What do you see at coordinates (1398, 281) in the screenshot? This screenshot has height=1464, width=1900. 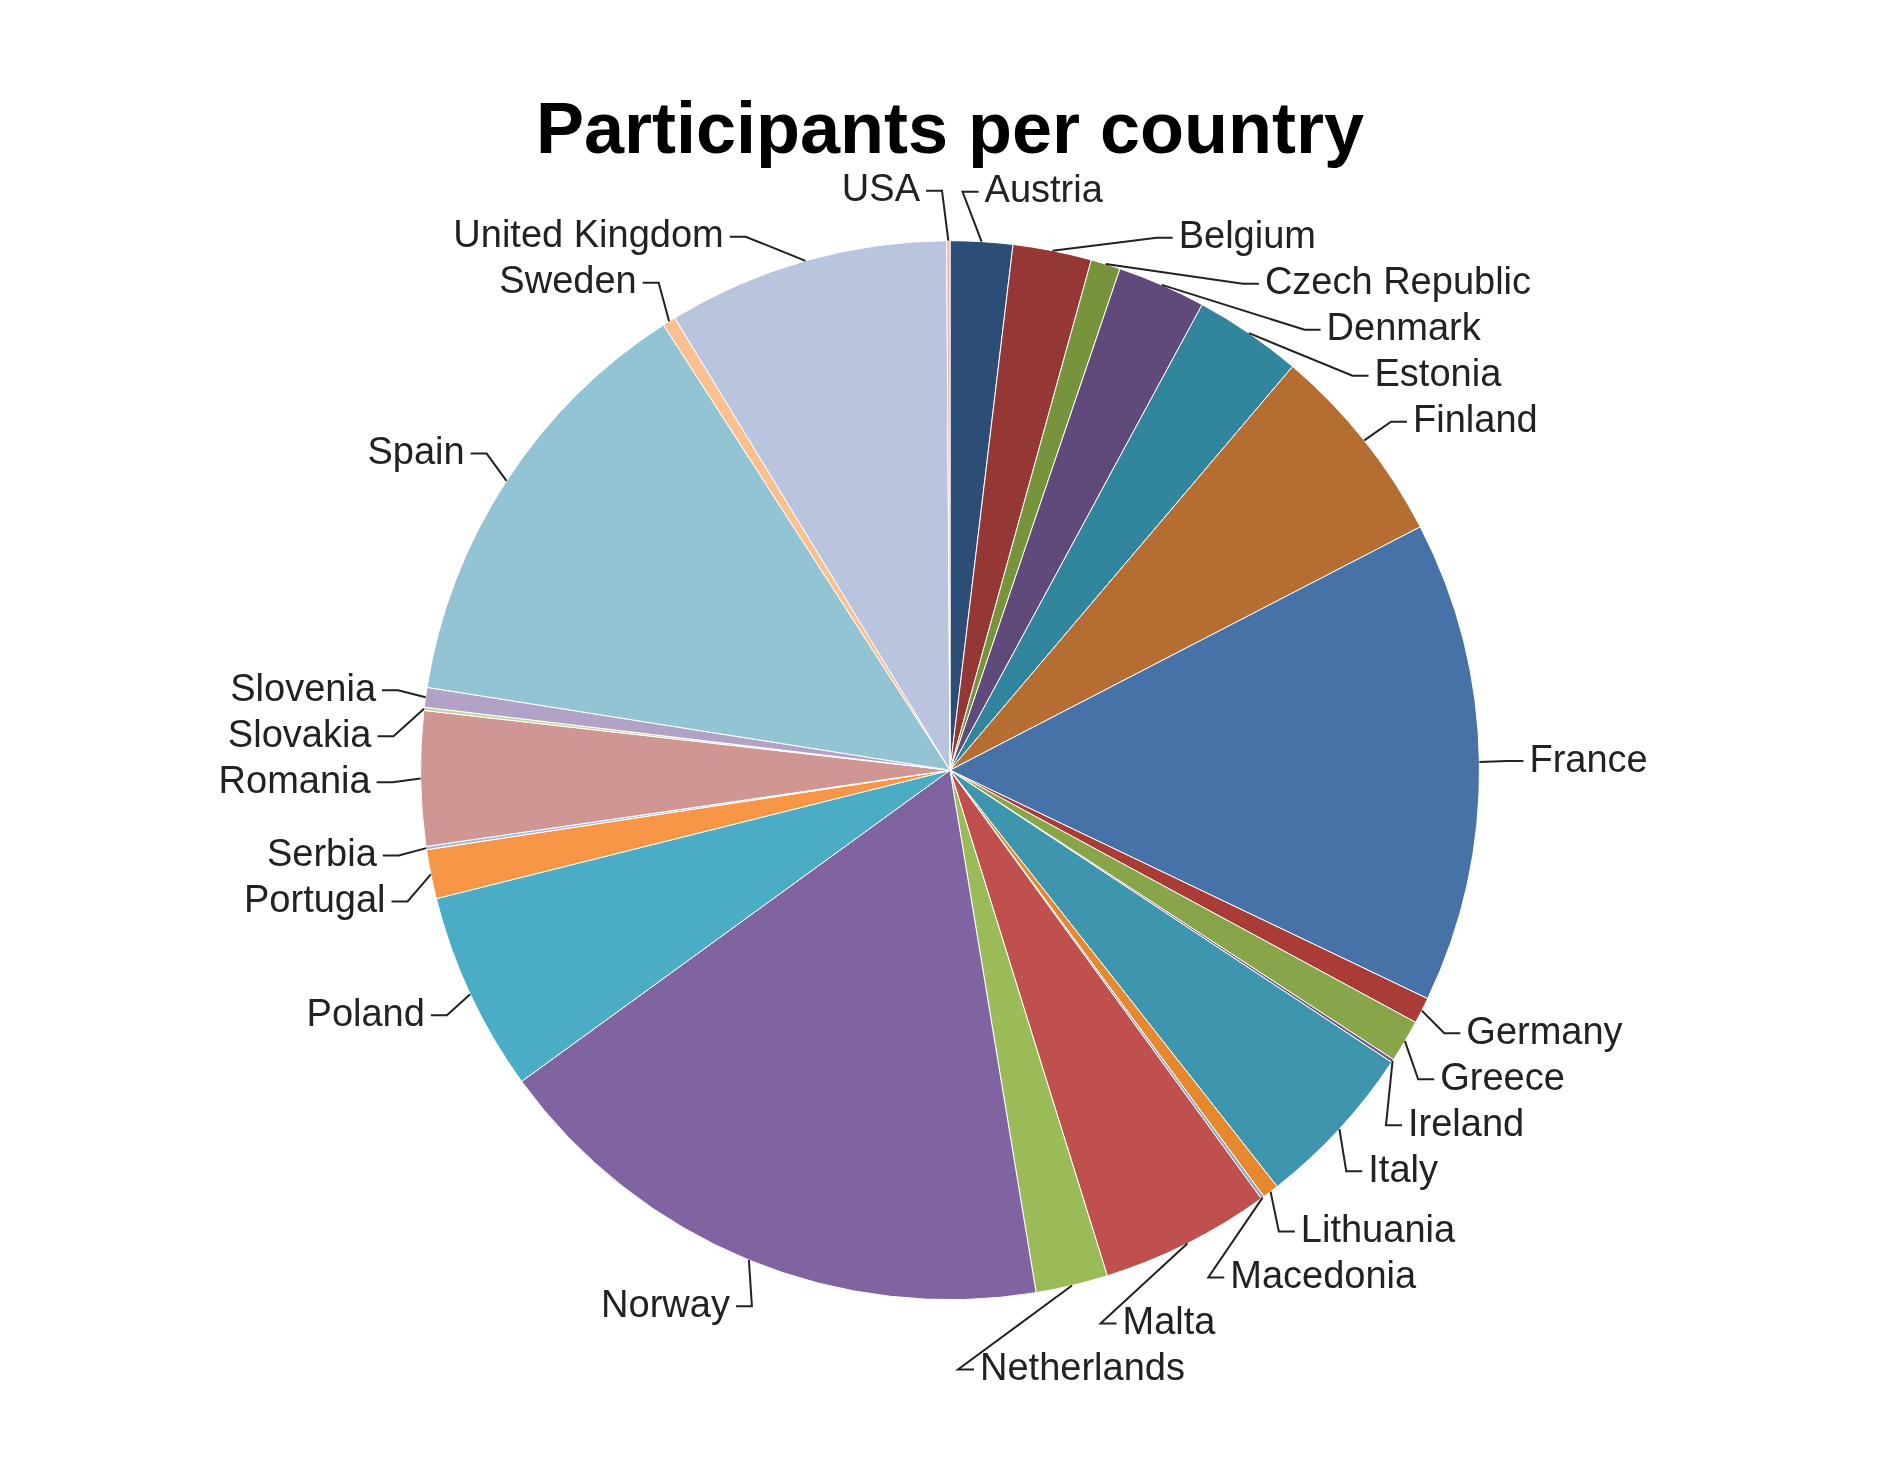 I see `slice-label: Czech Republic` at bounding box center [1398, 281].